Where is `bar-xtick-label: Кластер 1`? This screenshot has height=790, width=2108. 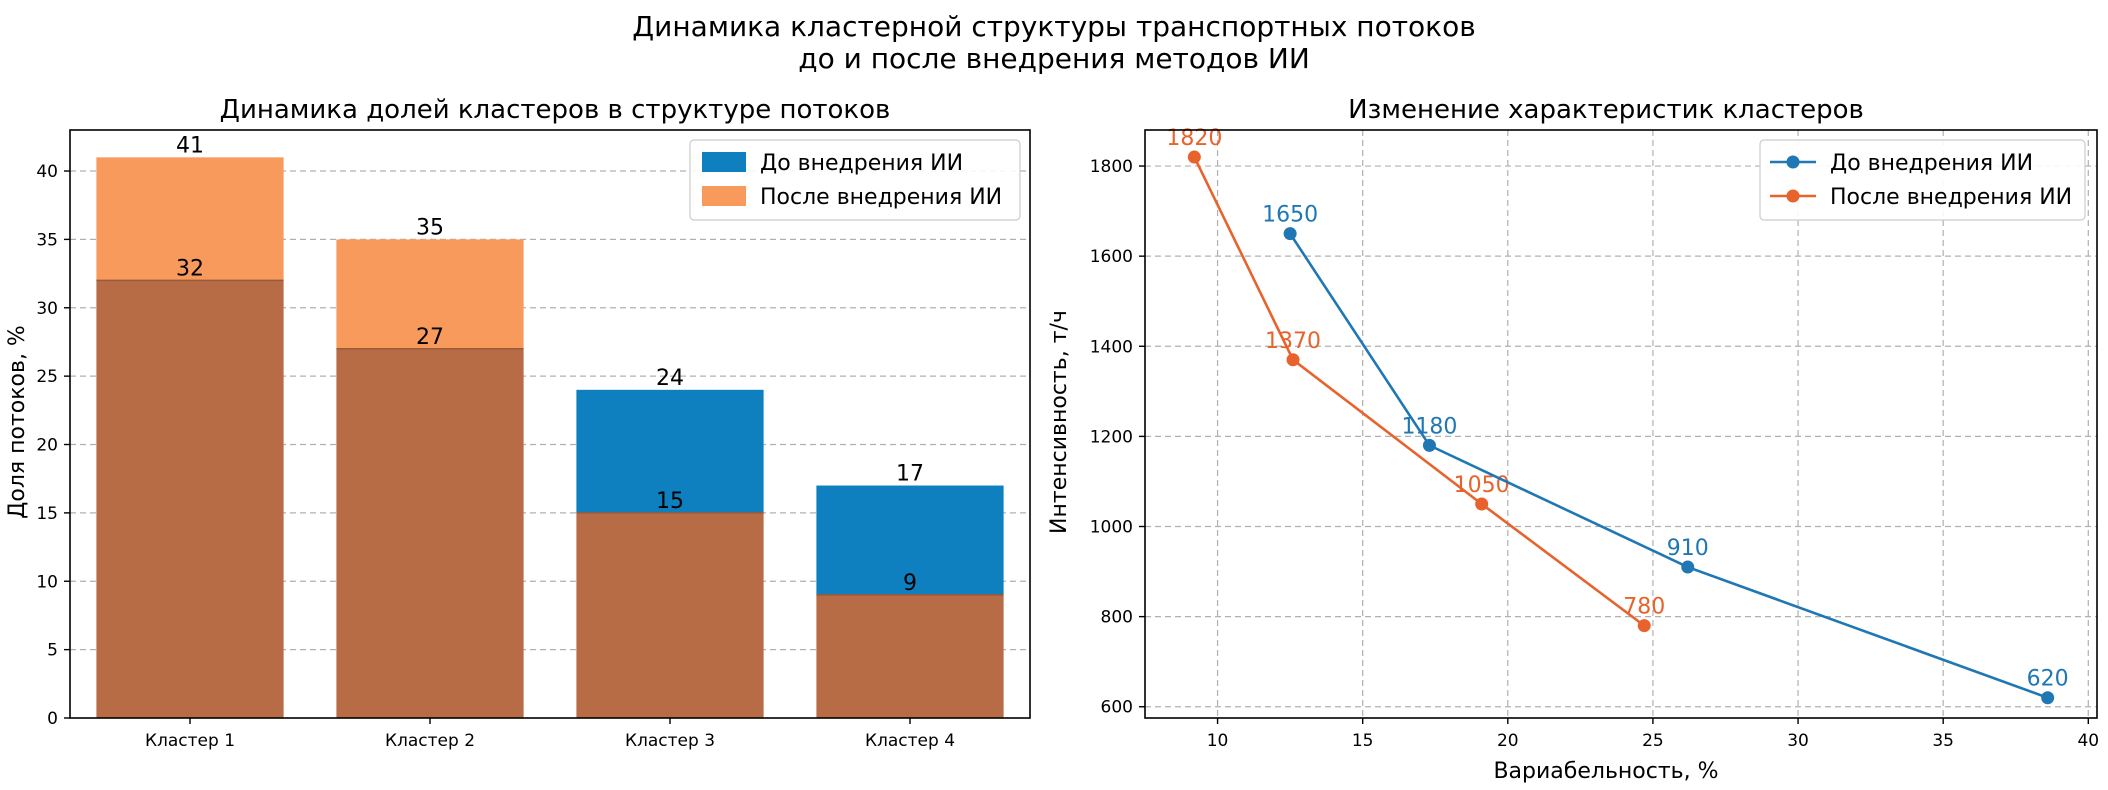 bar-xtick-label: Кластер 1 is located at coordinates (190, 741).